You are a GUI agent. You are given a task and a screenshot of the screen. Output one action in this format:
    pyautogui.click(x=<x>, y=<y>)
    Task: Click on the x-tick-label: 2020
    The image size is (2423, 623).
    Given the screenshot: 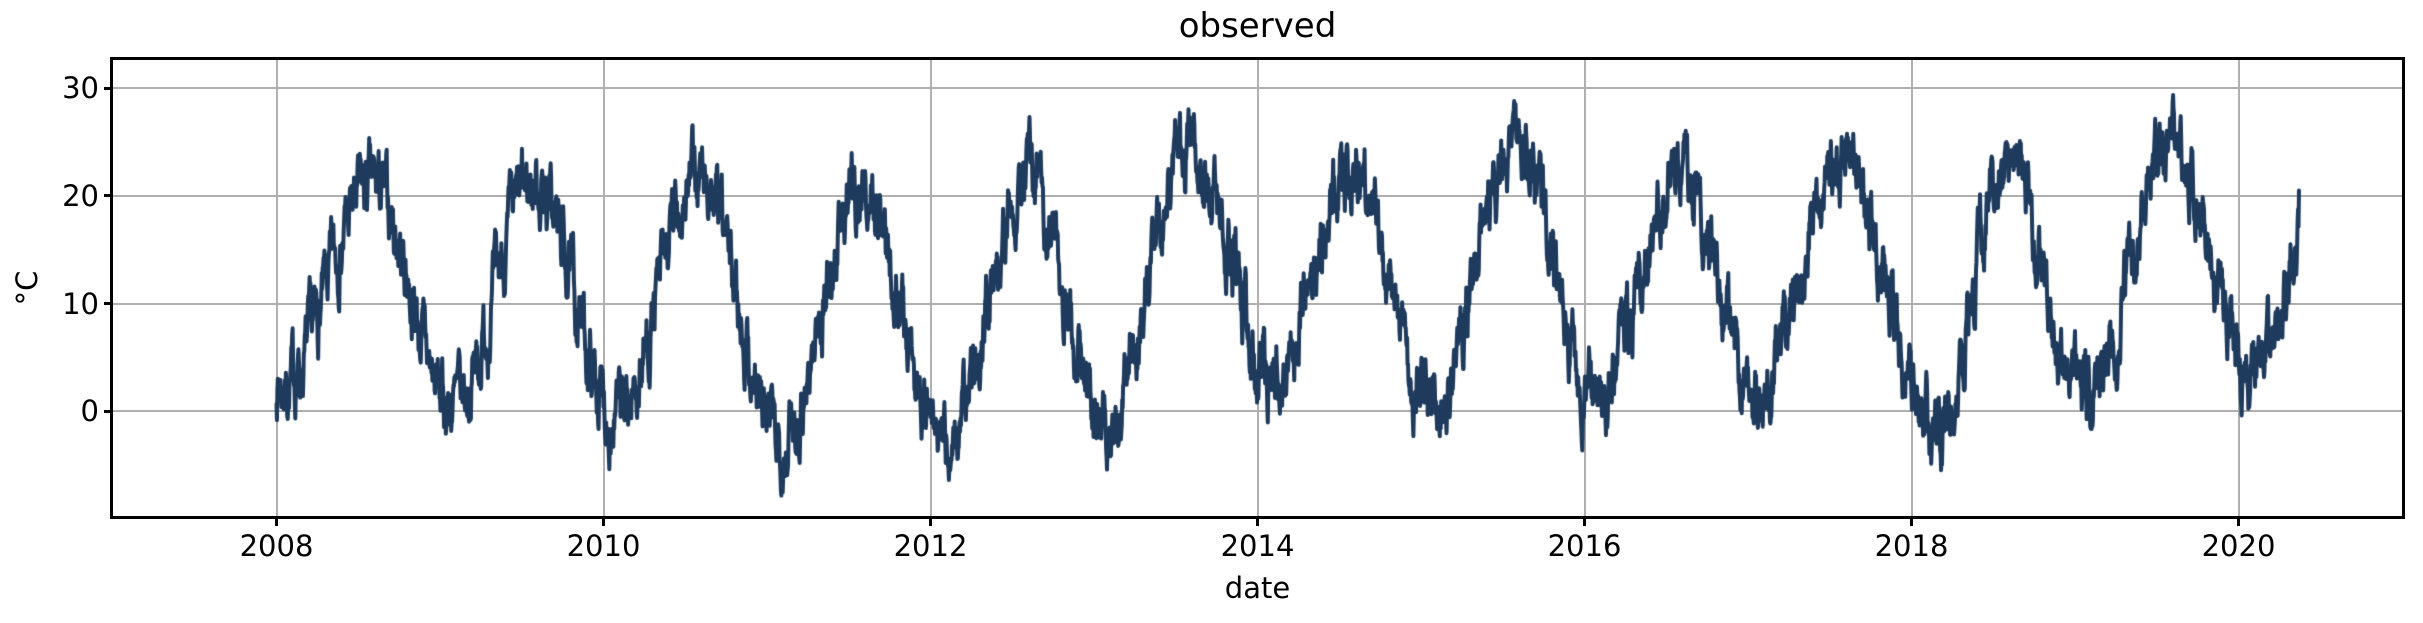 What is the action you would take?
    pyautogui.click(x=2238, y=546)
    